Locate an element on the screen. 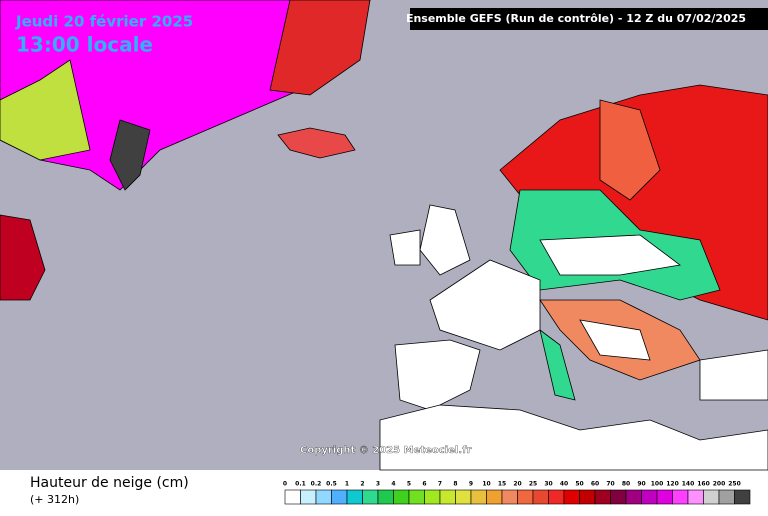  legend-label: 15 is located at coordinates (502, 484).